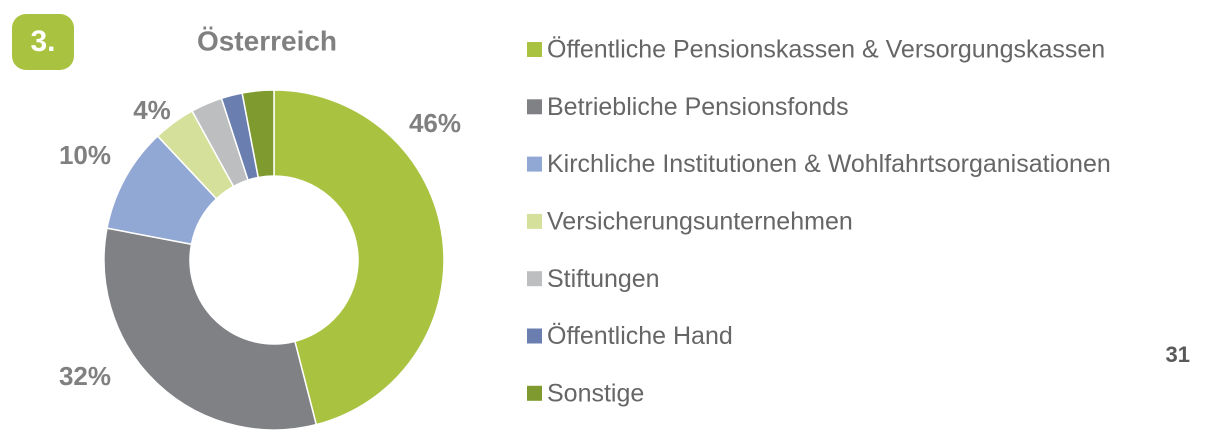  I want to click on legend-label: Betriebliche Pensionsfonds, so click(698, 107).